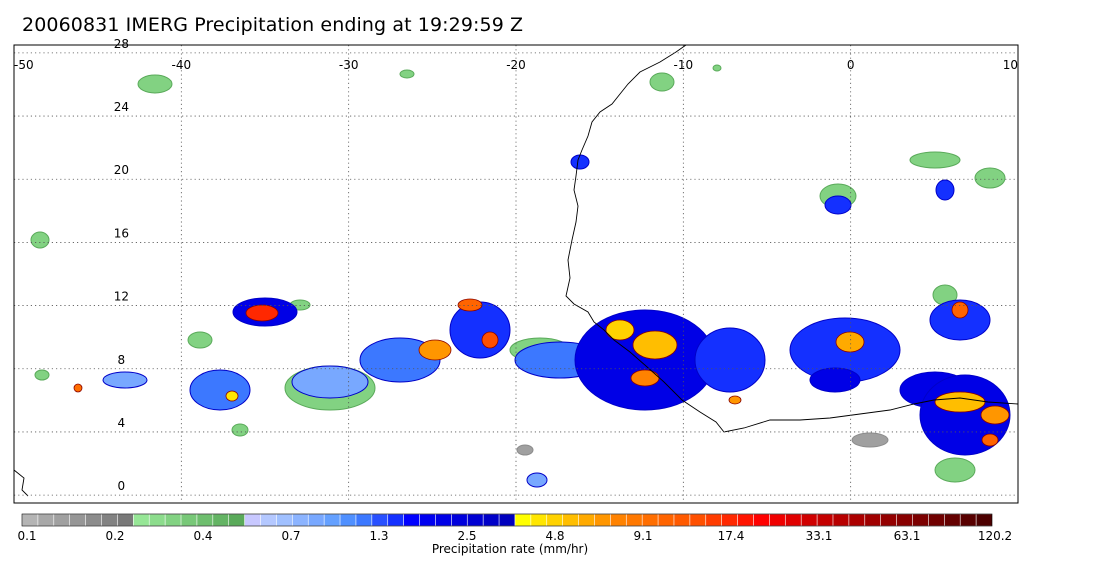 The height and width of the screenshot is (571, 1101). Describe the element at coordinates (121, 297) in the screenshot. I see `lat-tick-label: 12` at that location.